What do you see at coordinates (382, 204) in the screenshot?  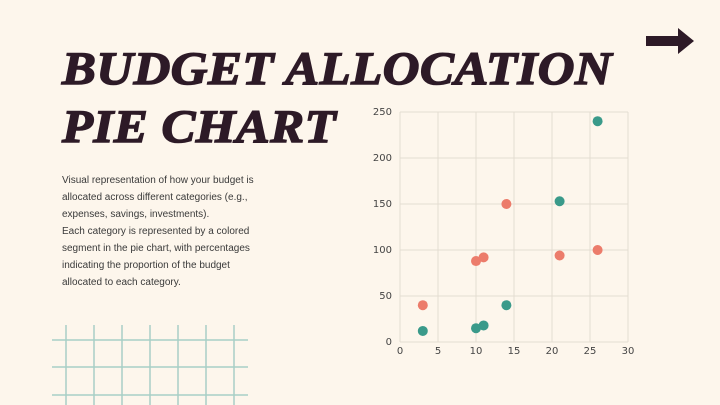 I see `y-tick-label: 150` at bounding box center [382, 204].